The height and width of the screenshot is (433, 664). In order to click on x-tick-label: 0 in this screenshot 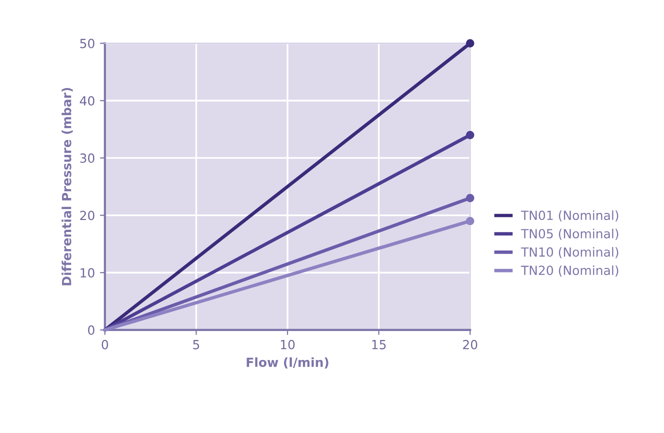, I will do `click(105, 345)`.